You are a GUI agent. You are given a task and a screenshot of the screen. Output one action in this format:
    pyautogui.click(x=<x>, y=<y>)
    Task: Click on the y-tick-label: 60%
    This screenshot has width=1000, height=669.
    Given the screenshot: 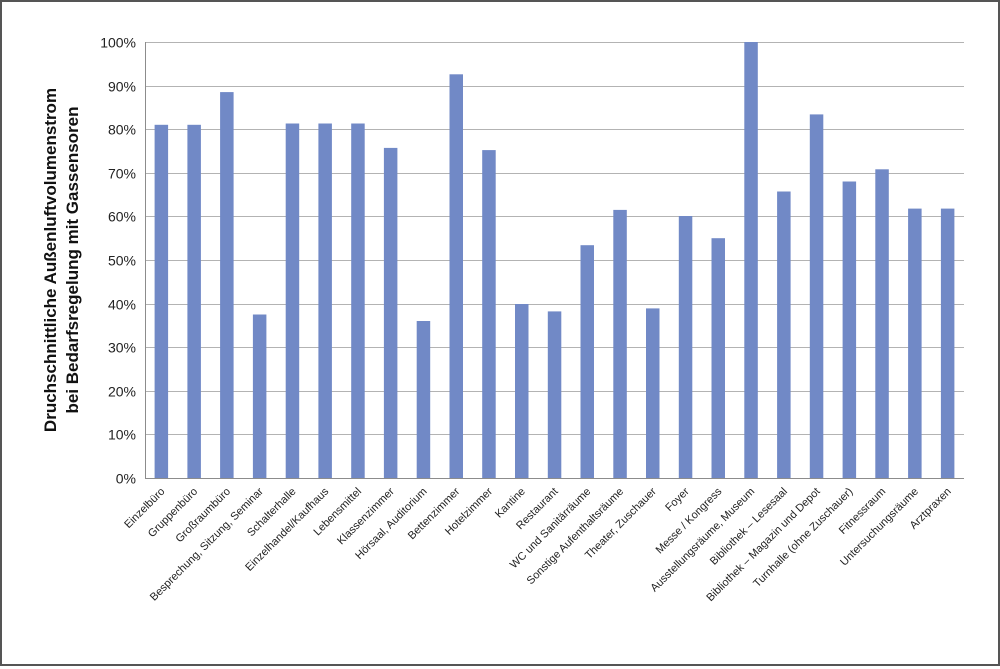 What is the action you would take?
    pyautogui.click(x=122, y=217)
    